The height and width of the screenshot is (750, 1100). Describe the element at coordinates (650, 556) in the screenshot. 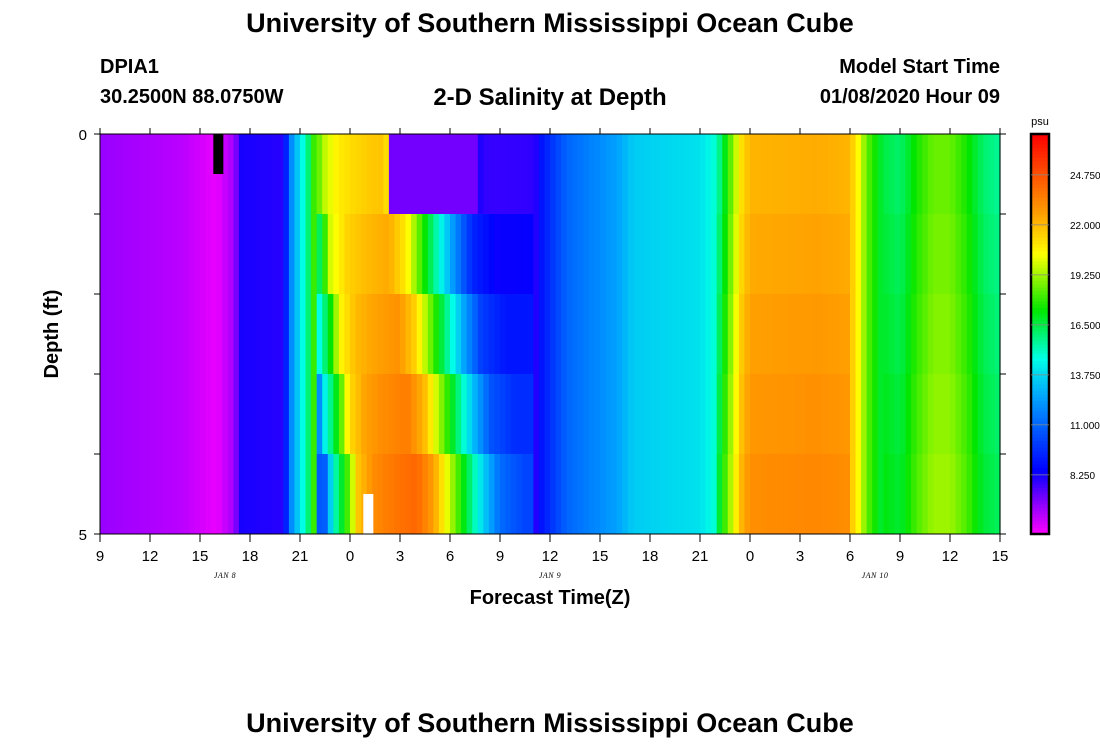

I see `x-tick-label: 18` at that location.